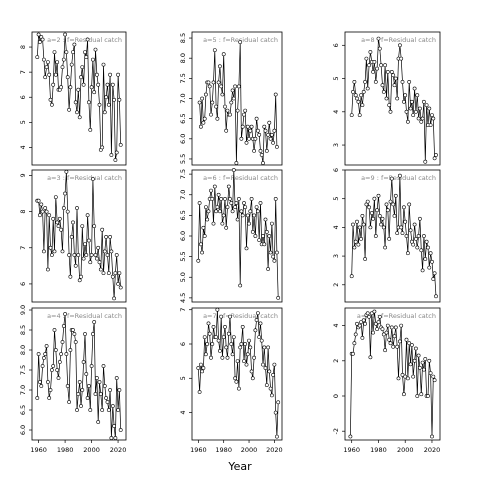  Describe the element at coordinates (23, 212) in the screenshot. I see `y-tick-label: 8` at that location.